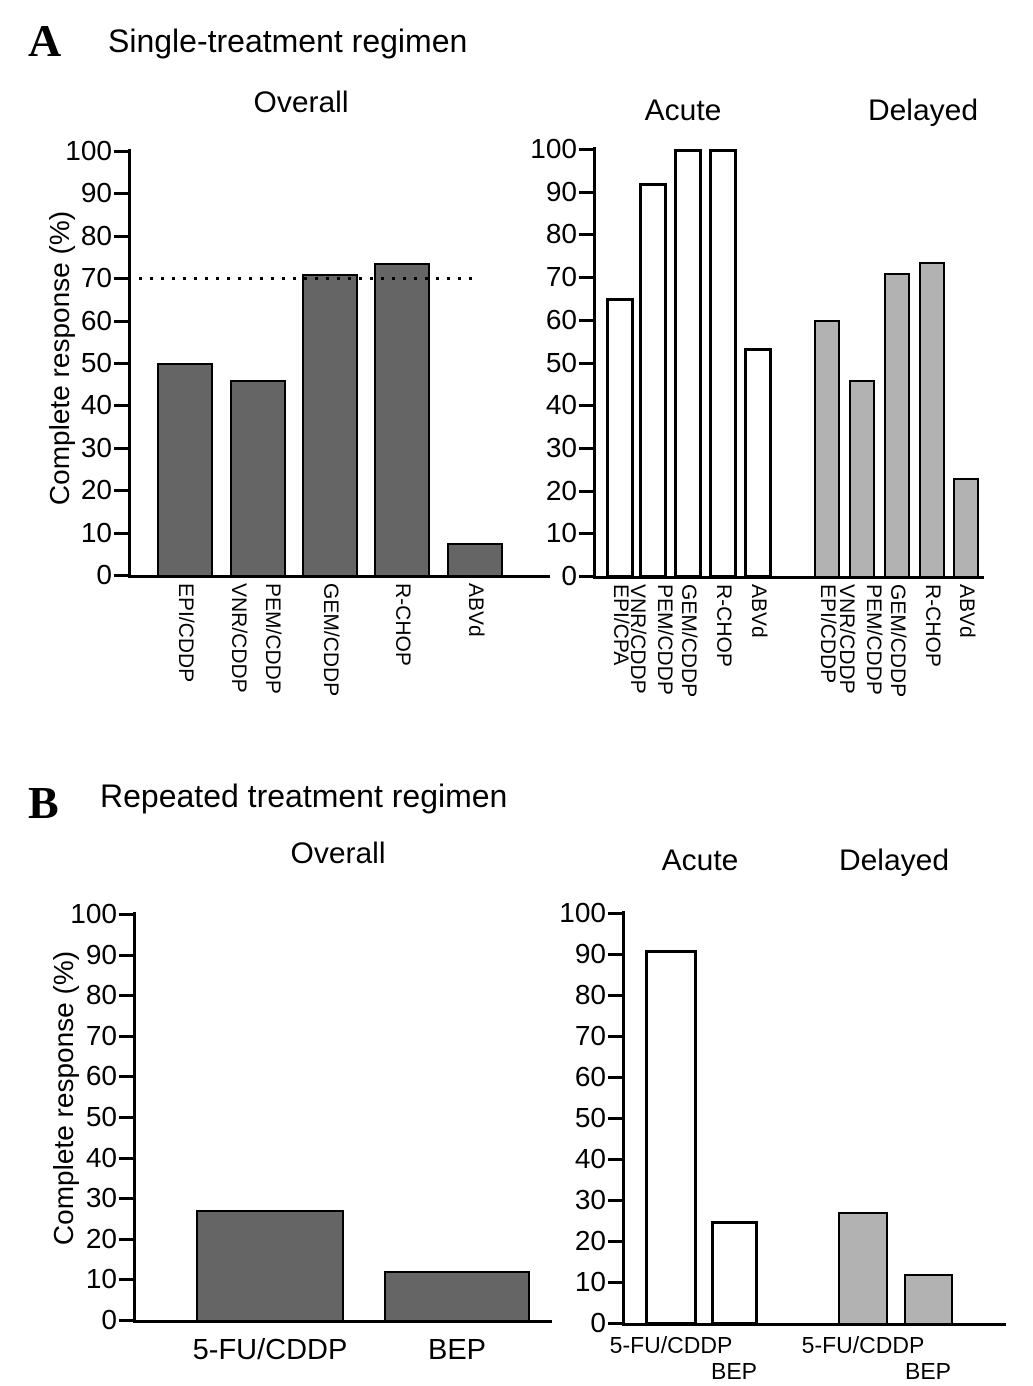  What do you see at coordinates (671, 1345) in the screenshot?
I see `bar-category-label: 5-FU/CDDP` at bounding box center [671, 1345].